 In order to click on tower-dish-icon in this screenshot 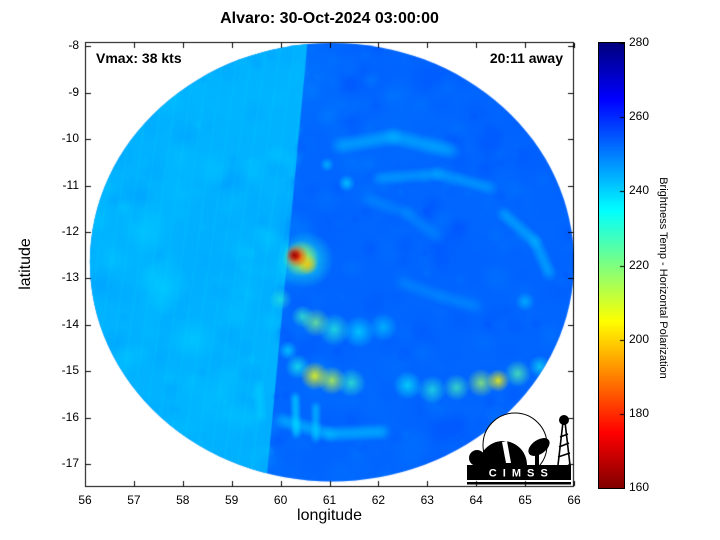, I will do `click(564, 420)`.